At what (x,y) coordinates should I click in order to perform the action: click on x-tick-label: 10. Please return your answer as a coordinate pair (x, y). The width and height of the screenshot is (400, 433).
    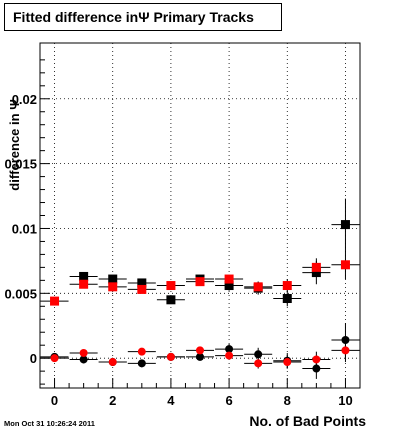
    Looking at the image, I should click on (345, 400).